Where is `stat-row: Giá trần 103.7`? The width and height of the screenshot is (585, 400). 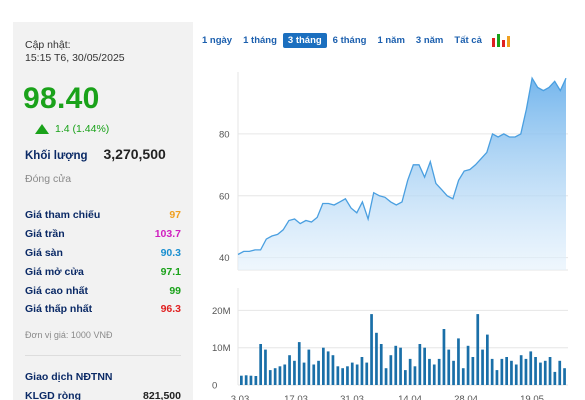 stat-row: Giá trần 103.7 is located at coordinates (103, 234).